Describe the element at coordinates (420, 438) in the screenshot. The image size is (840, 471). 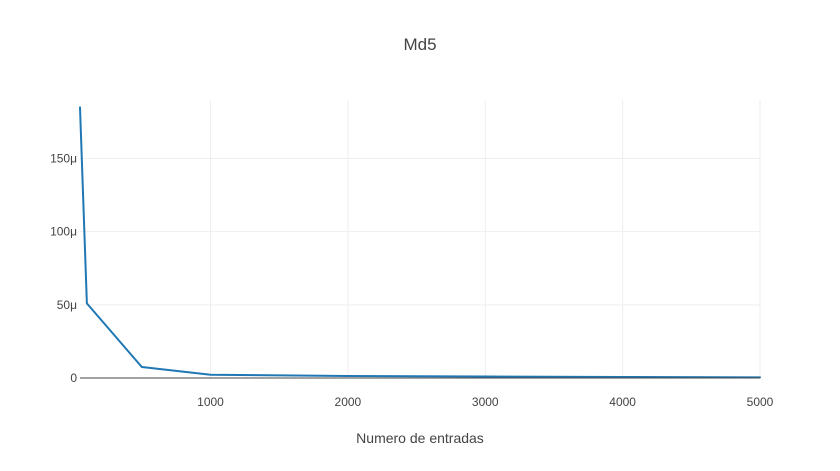
I see `x-axis-title: Numero de entradas` at that location.